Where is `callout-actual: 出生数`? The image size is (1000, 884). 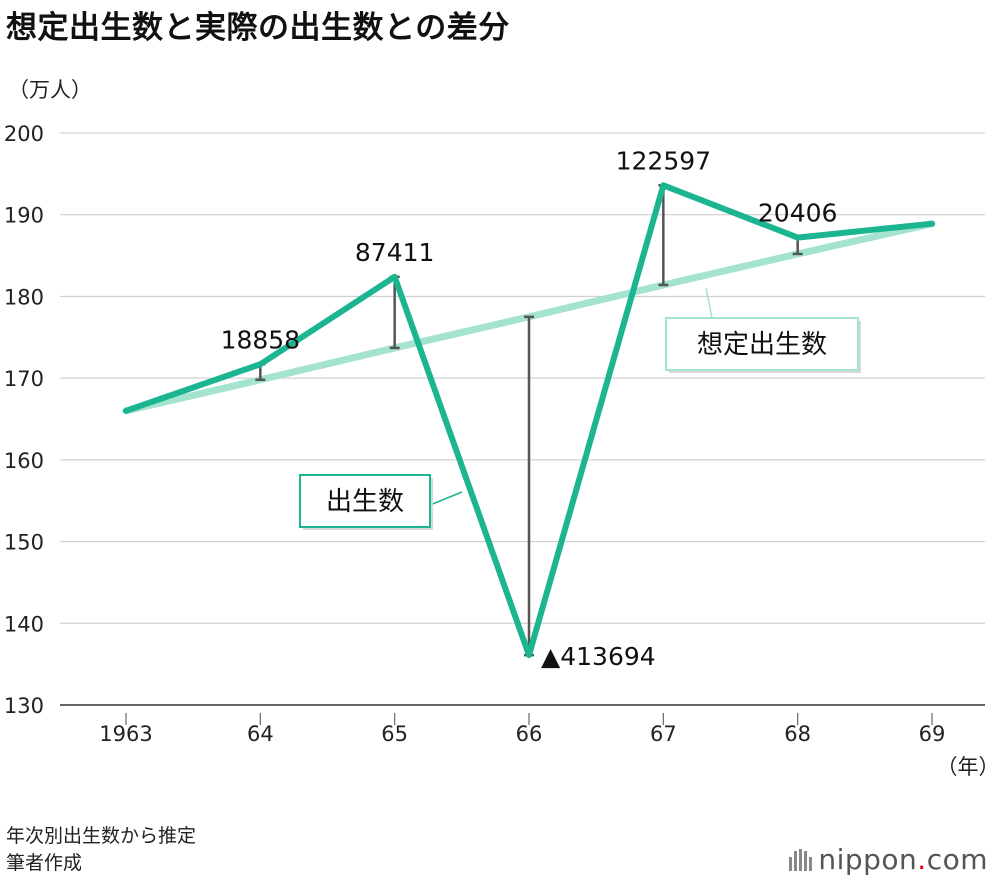 callout-actual: 出生数 is located at coordinates (381, 502).